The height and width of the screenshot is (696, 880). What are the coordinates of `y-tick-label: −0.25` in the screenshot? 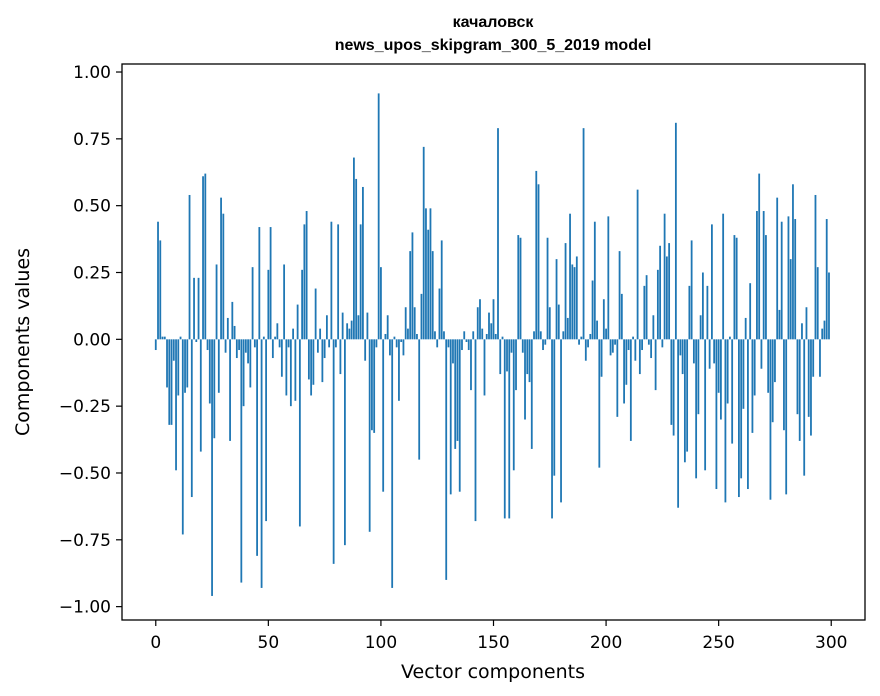 It's located at (85, 407).